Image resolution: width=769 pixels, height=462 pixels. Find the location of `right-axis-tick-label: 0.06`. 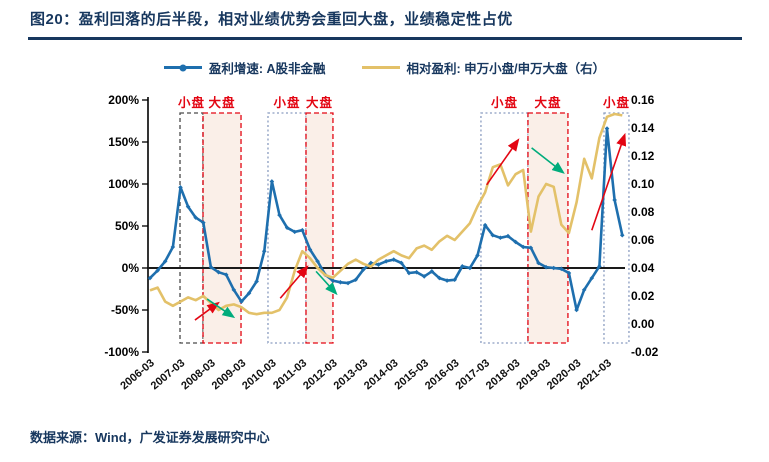

right-axis-tick-label: 0.06 is located at coordinates (643, 240).